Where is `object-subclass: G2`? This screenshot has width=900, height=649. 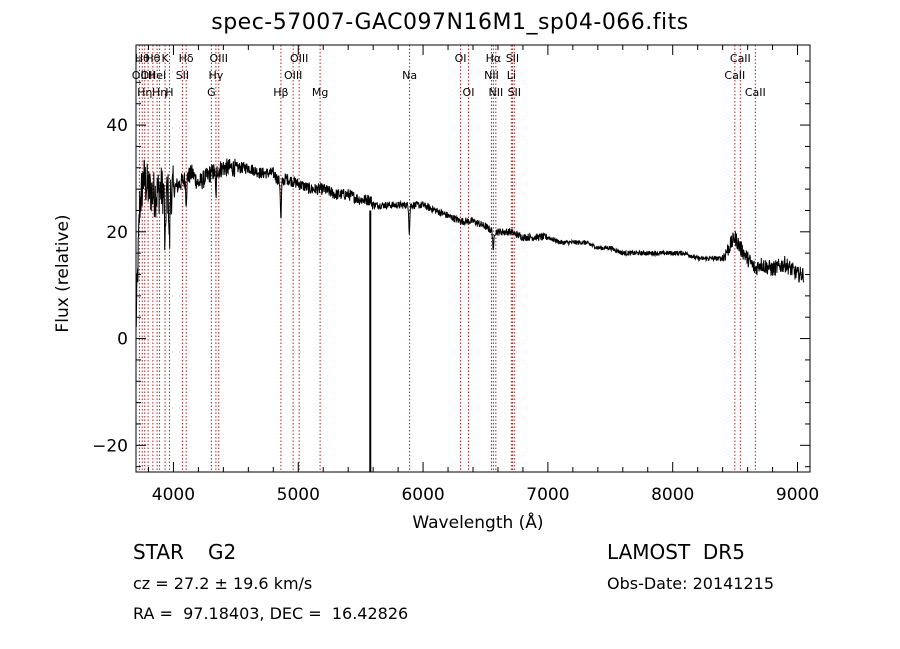
object-subclass: G2 is located at coordinates (222, 552).